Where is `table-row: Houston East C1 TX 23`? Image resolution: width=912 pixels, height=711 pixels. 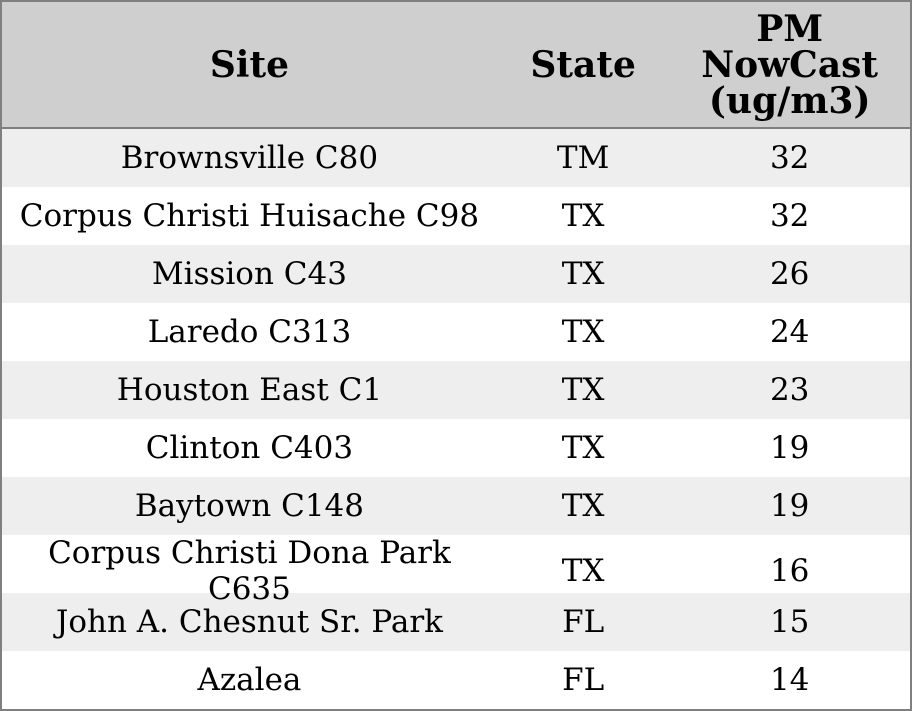 table-row: Houston East C1 TX 23 is located at coordinates (456, 390).